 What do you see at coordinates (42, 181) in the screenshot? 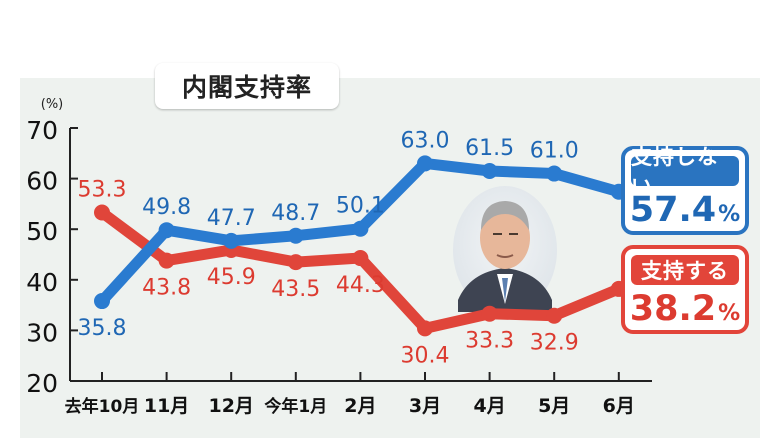
I see `y-tick-label: 60` at bounding box center [42, 181].